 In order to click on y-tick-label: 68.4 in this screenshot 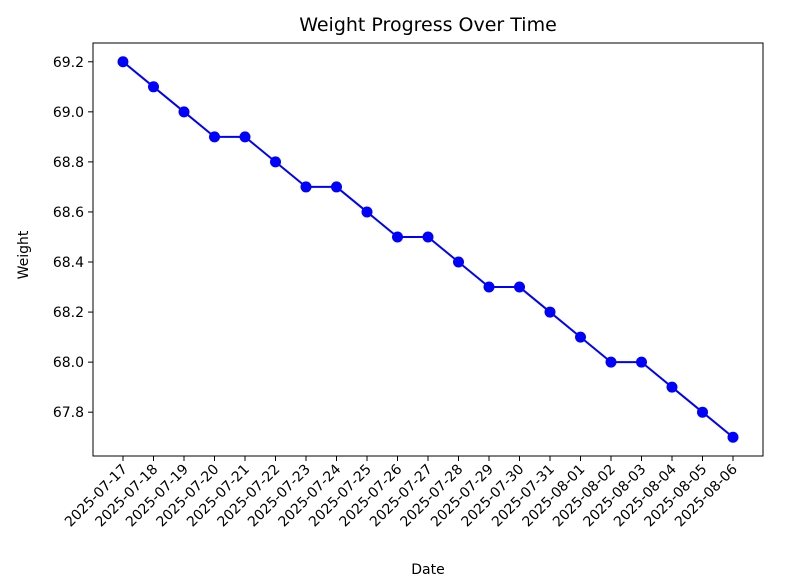, I will do `click(68, 263)`.